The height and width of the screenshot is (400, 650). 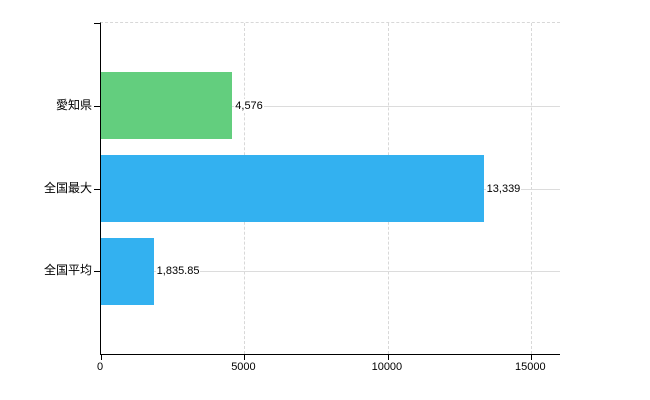 I want to click on y-category-label: 愛知県, so click(x=73, y=104).